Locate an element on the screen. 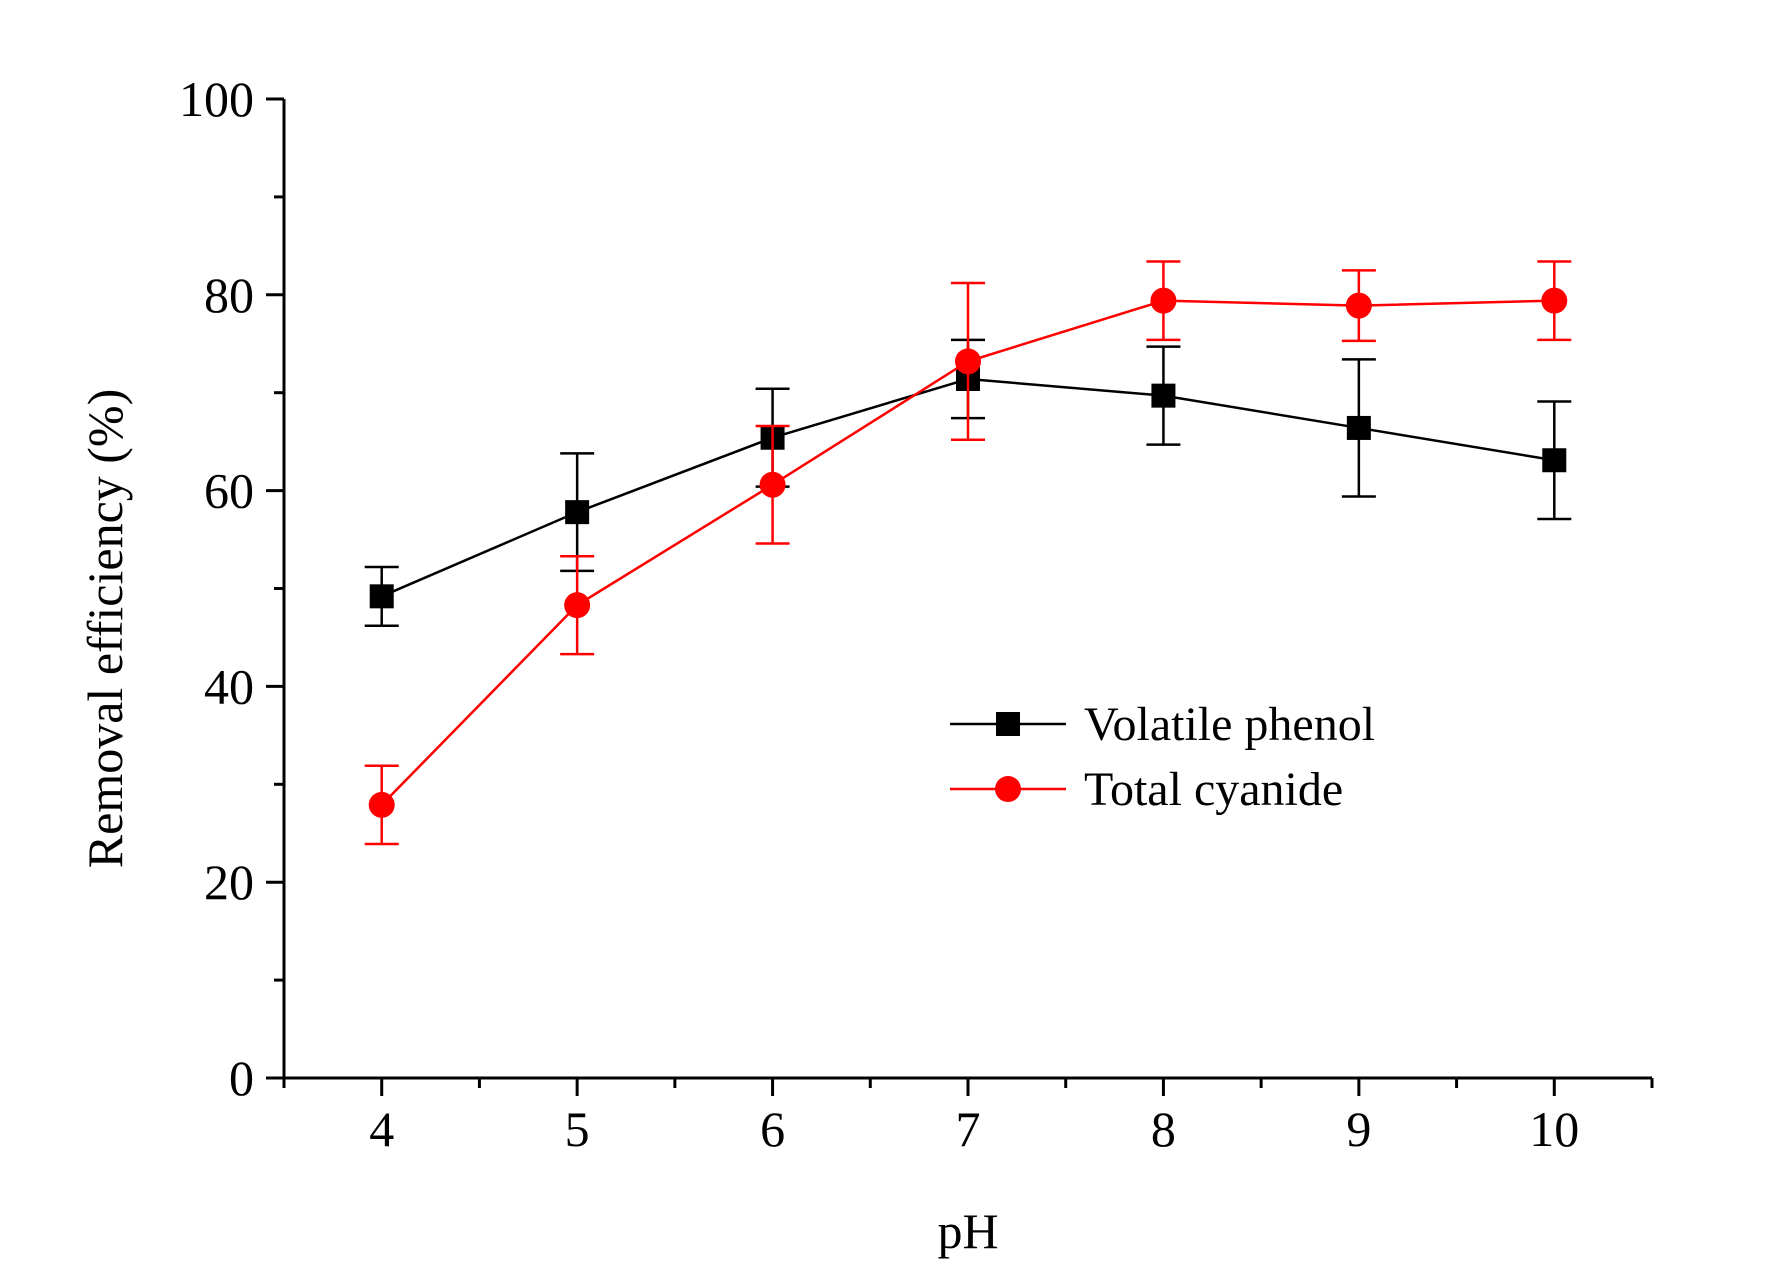 This screenshot has height=1269, width=1784. x-tick-label: 5 is located at coordinates (577, 1129).